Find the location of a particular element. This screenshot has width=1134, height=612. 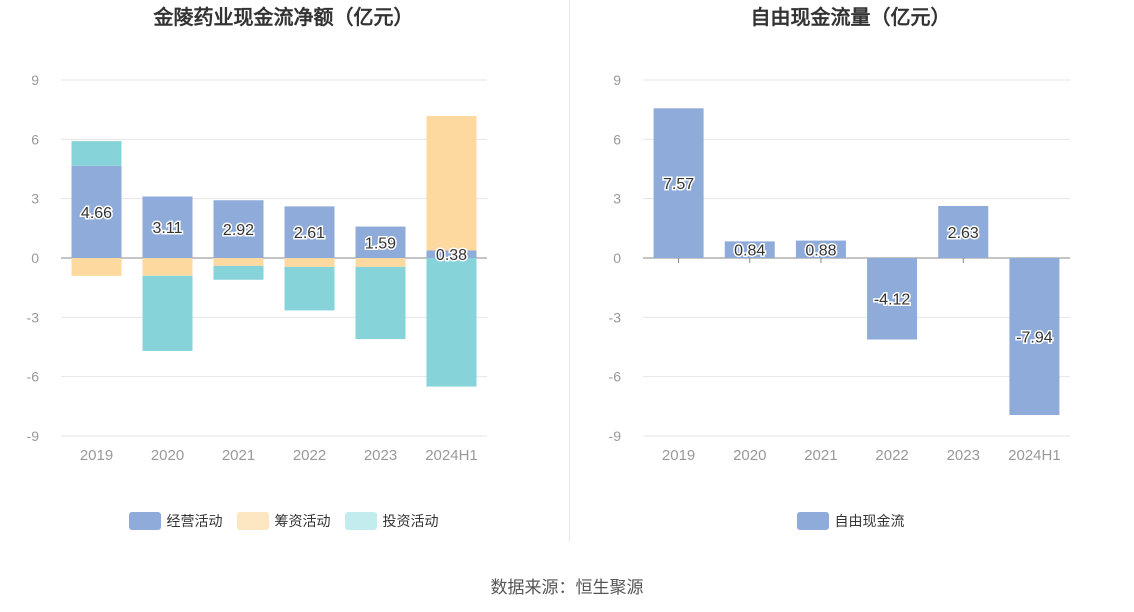

chart-title: 金陵药业现金流净额（亿元） is located at coordinates (283, 18).